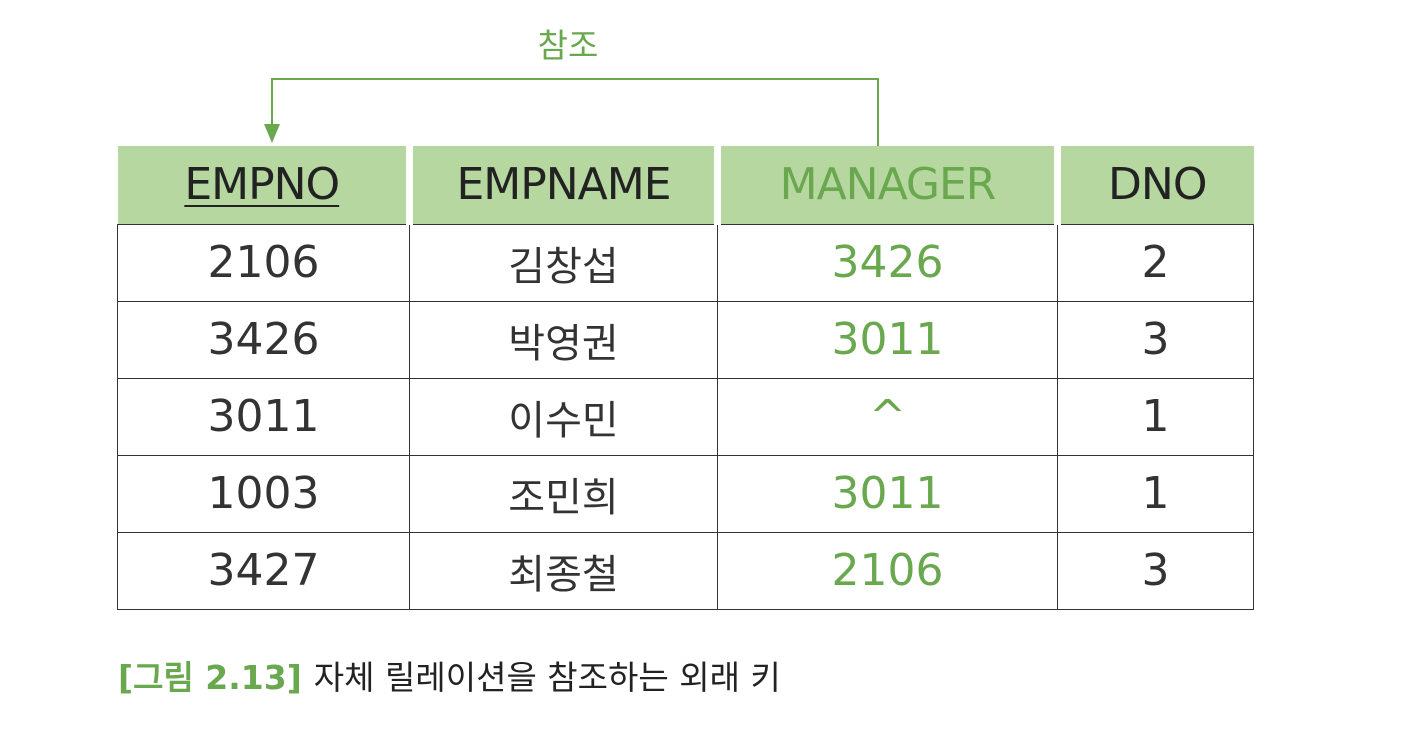  Describe the element at coordinates (568, 45) in the screenshot. I see `reference-label: 참조` at that location.